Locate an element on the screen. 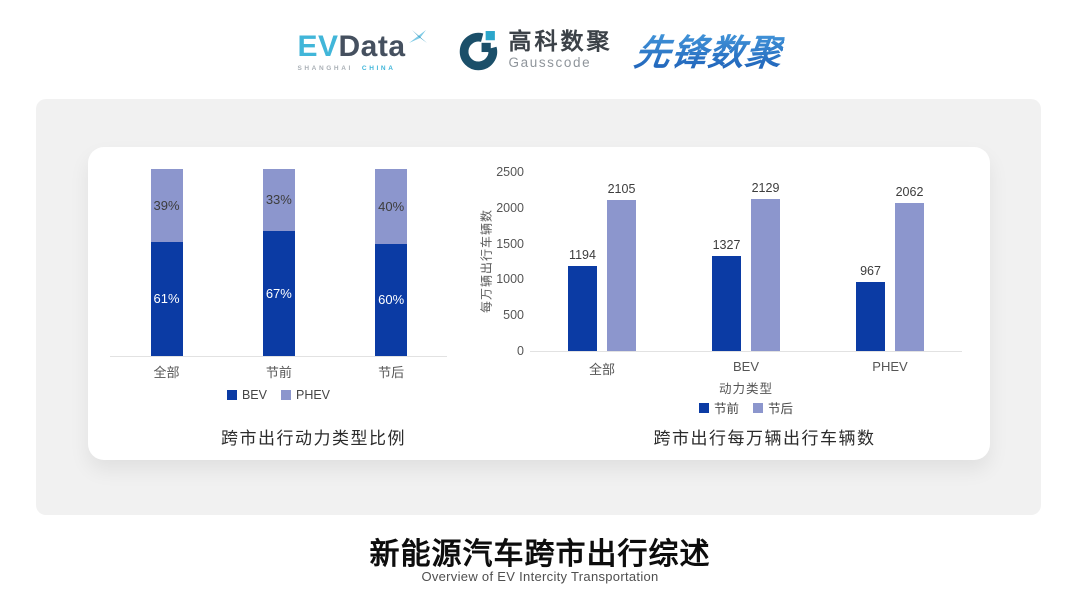 The height and width of the screenshot is (608, 1080). evdata-logo: EV Data SHANGHAI CHINA is located at coordinates (362, 50).